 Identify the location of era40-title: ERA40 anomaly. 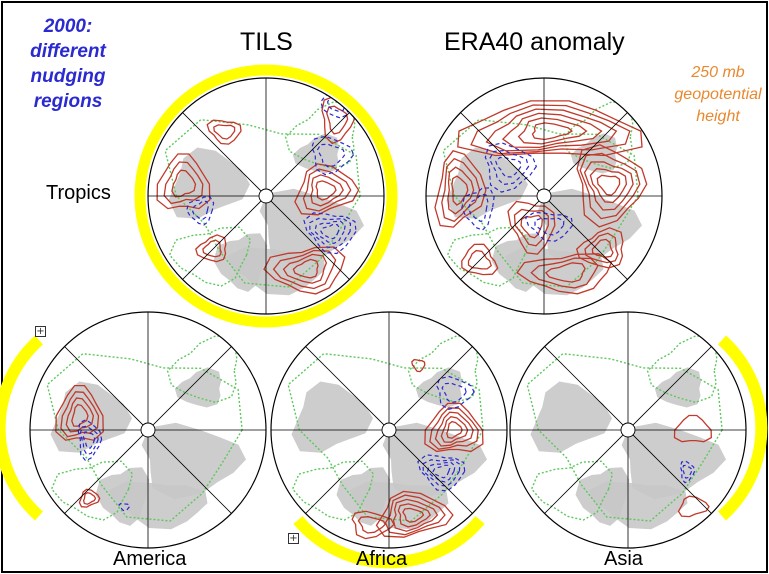
(534, 42).